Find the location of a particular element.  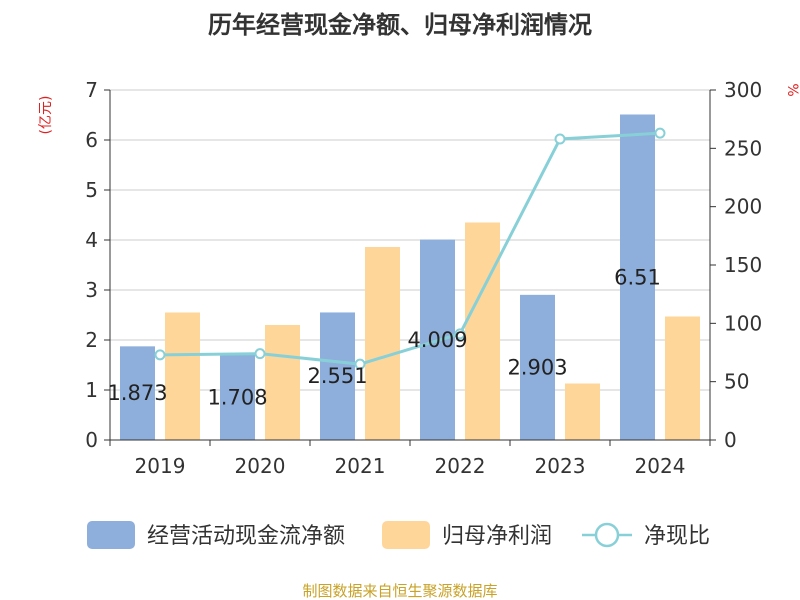

y-left-tick-label: 7 is located at coordinates (91, 90).